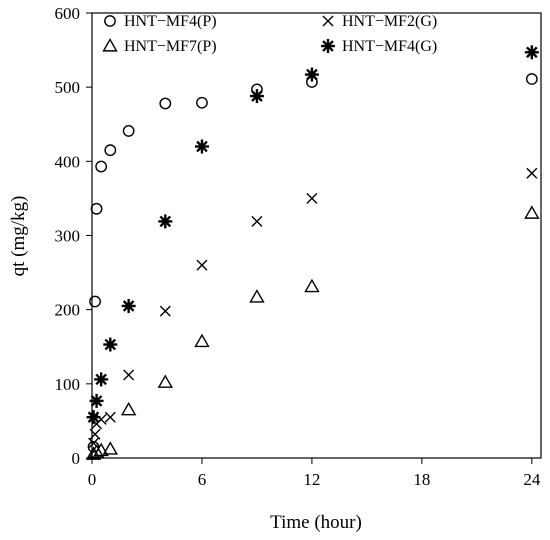 The image size is (550, 540). Describe the element at coordinates (421, 479) in the screenshot. I see `x-tick-label: 18` at that location.